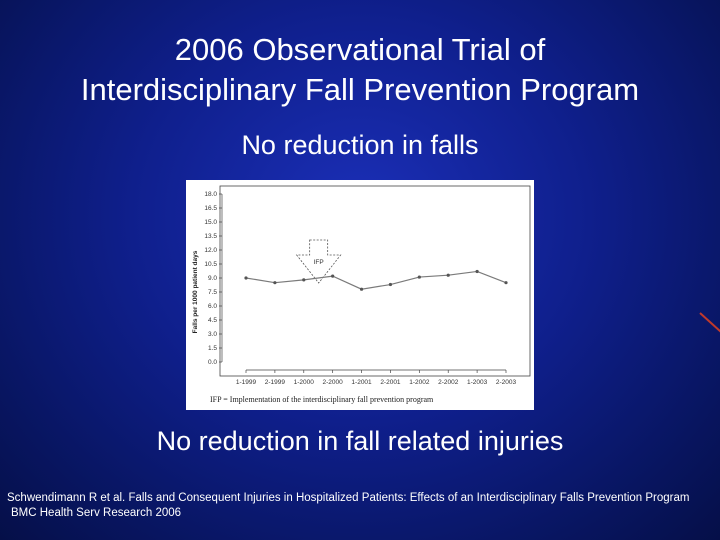 Image resolution: width=720 pixels, height=540 pixels. What do you see at coordinates (333, 382) in the screenshot?
I see `x-tick-label: 2-2000` at bounding box center [333, 382].